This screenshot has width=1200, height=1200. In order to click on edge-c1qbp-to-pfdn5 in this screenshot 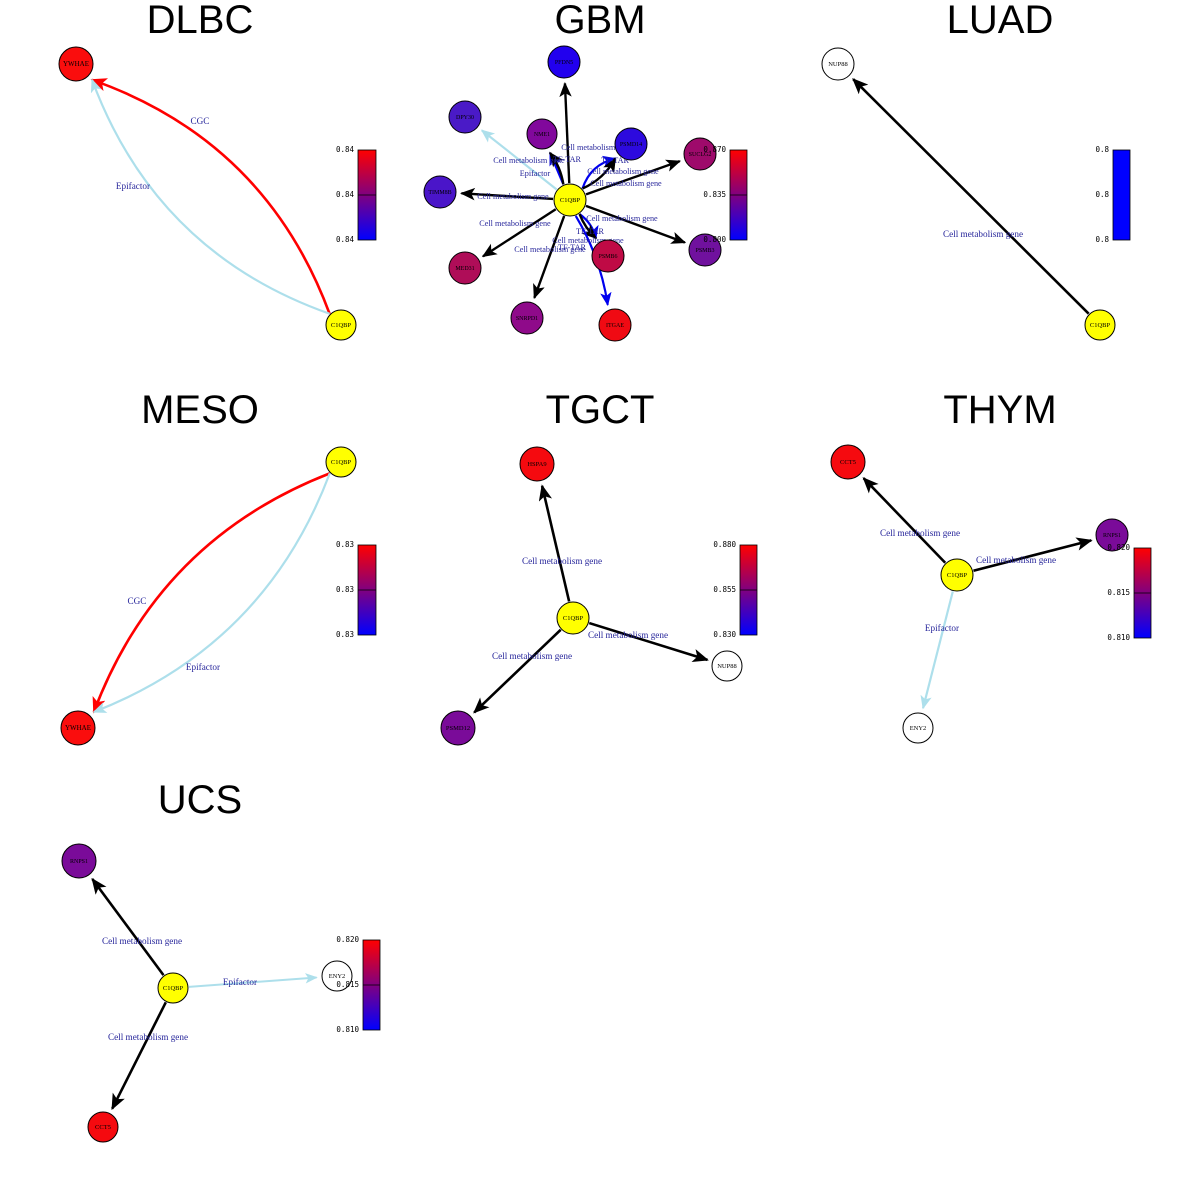, I will do `click(565, 133)`.